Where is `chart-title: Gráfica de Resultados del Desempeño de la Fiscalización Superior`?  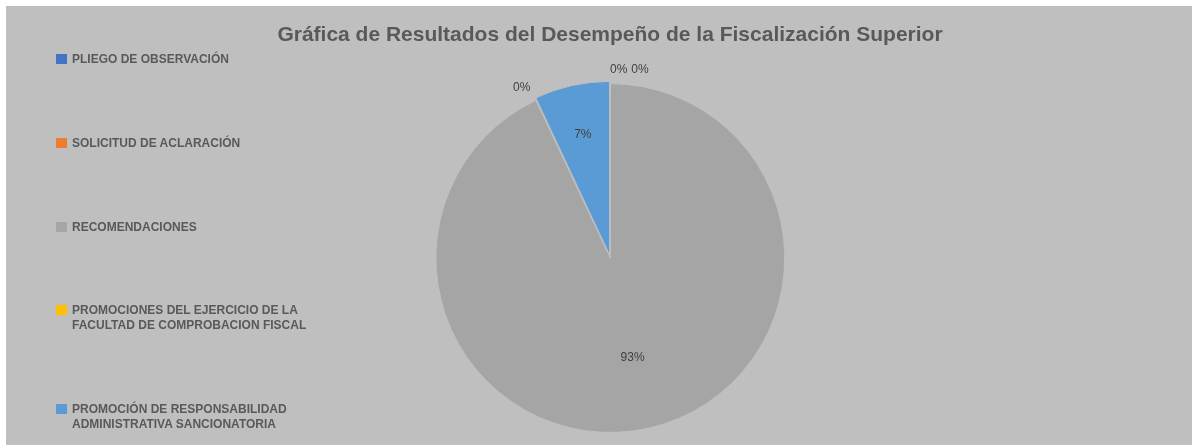
chart-title: Gráfica de Resultados del Desempeño de la Fiscalización Superior is located at coordinates (610, 34).